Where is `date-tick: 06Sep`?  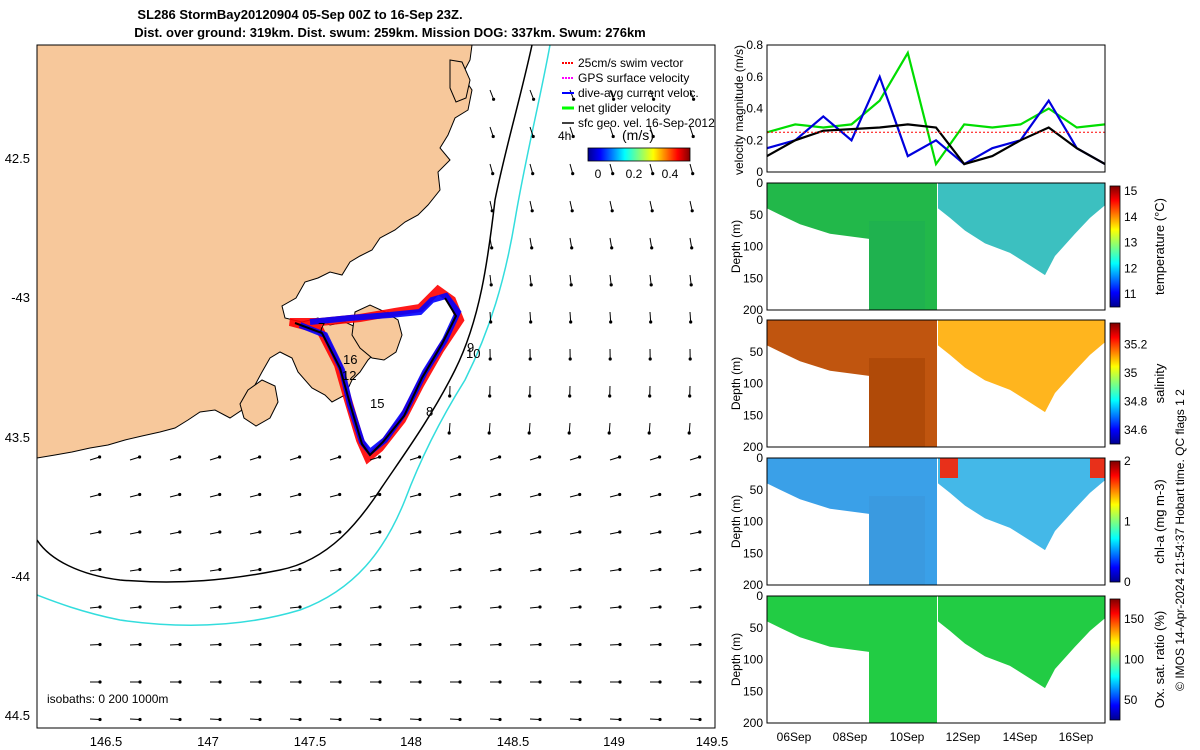
date-tick: 06Sep is located at coordinates (794, 737).